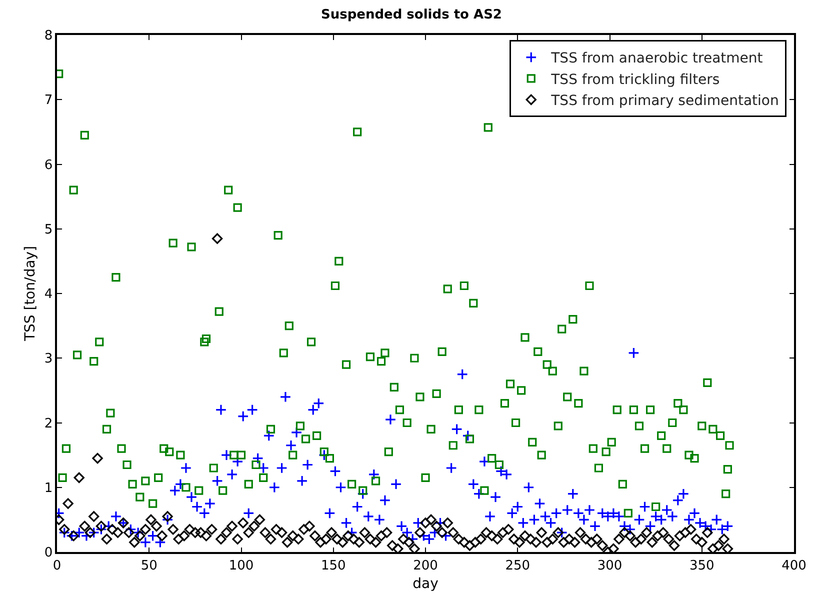  What do you see at coordinates (241, 566) in the screenshot?
I see `x-tick-label: 100` at bounding box center [241, 566].